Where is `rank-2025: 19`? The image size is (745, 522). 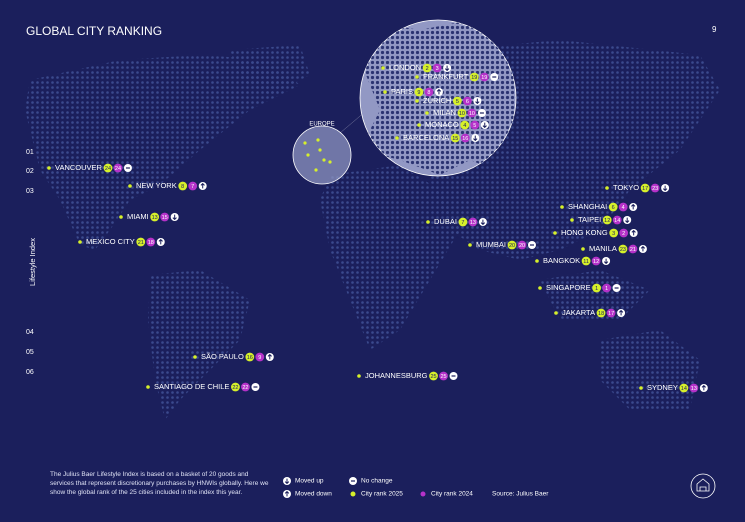 rank-2025: 19 is located at coordinates (474, 78).